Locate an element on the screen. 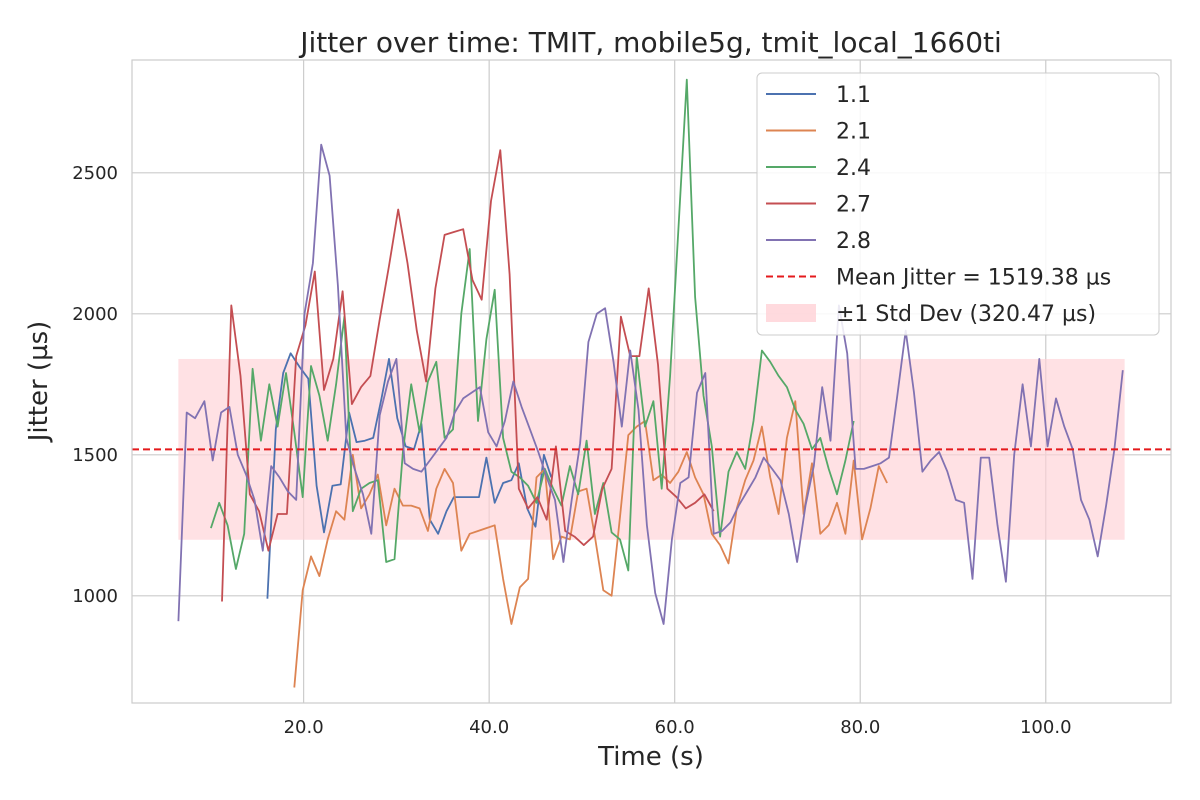 This screenshot has height=800, width=1200. x-tick-label: 40.0 is located at coordinates (489, 727).